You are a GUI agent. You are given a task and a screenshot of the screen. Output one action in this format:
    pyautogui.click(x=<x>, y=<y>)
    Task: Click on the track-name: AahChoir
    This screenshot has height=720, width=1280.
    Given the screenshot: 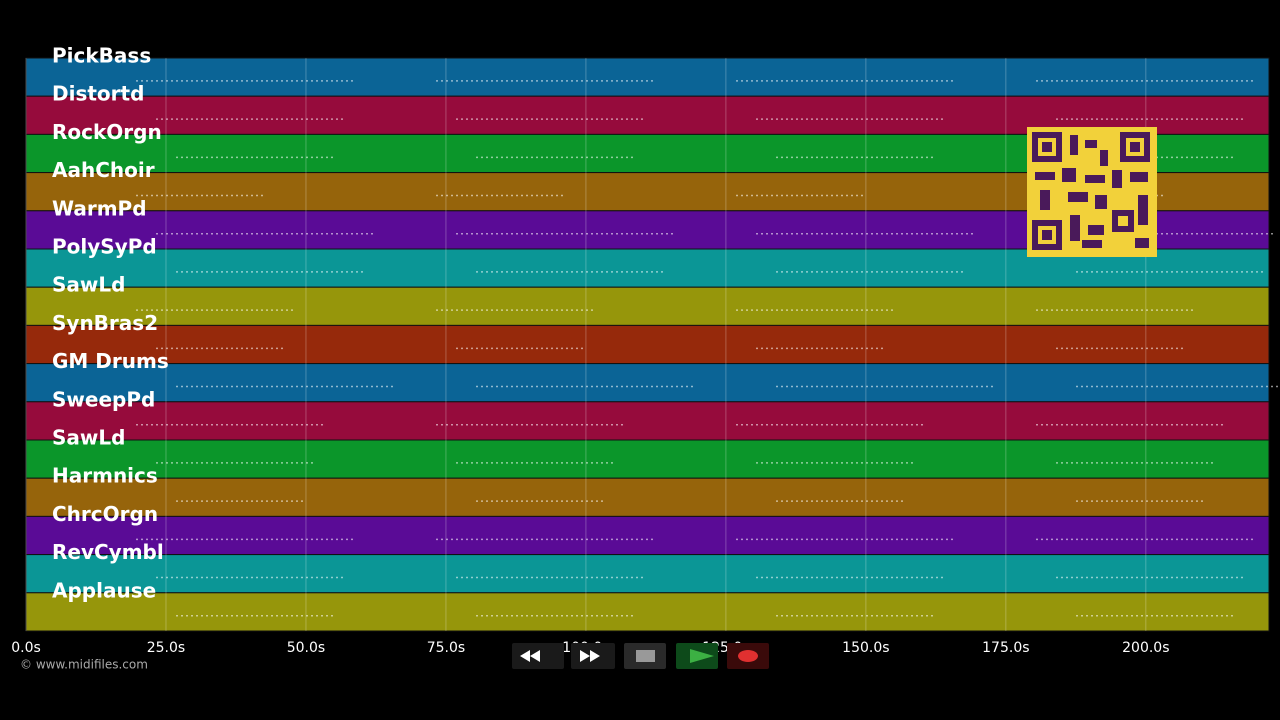 What is the action you would take?
    pyautogui.click(x=103, y=170)
    